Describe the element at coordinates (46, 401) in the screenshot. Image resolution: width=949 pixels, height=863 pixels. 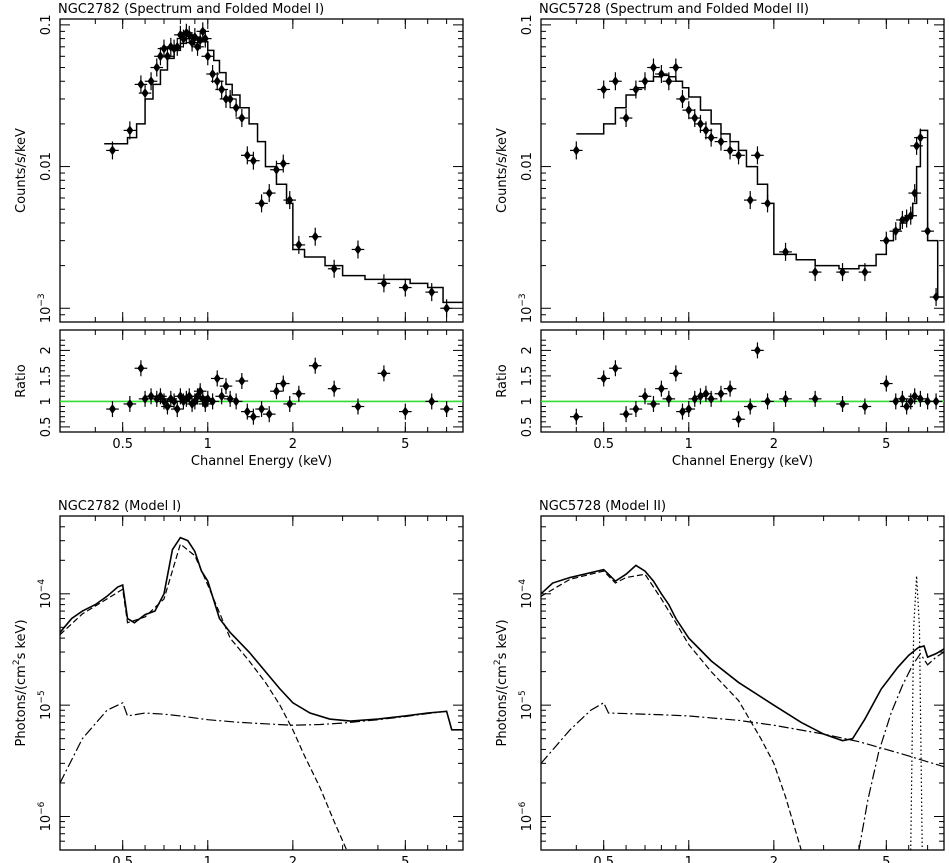
I see `y-tick-label: 1` at that location.